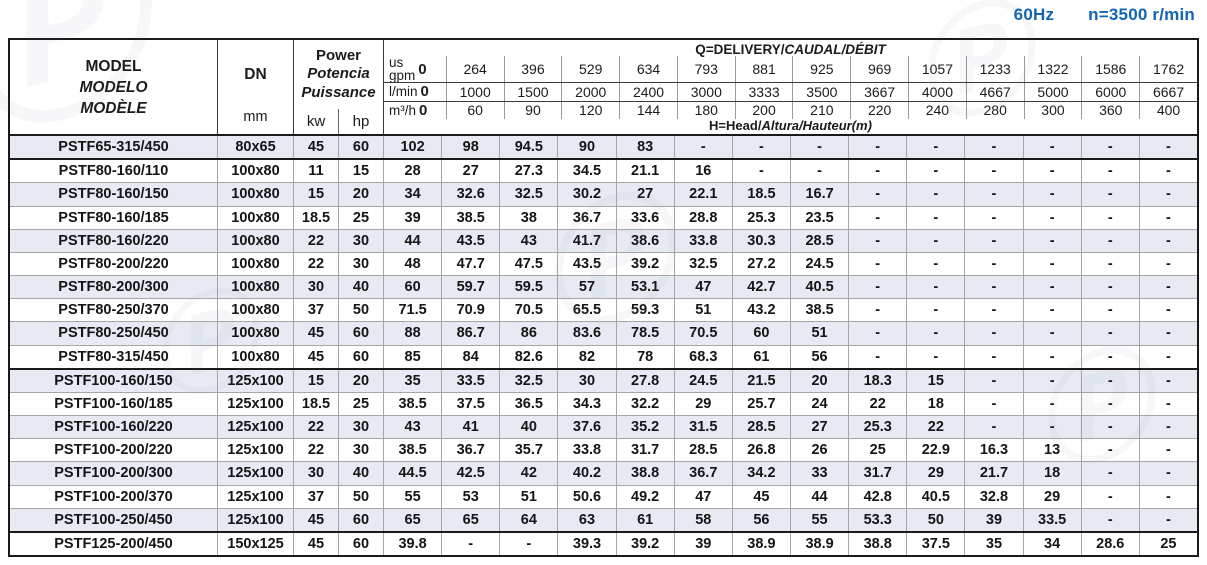  I want to click on head-value-cell: 84, so click(471, 356).